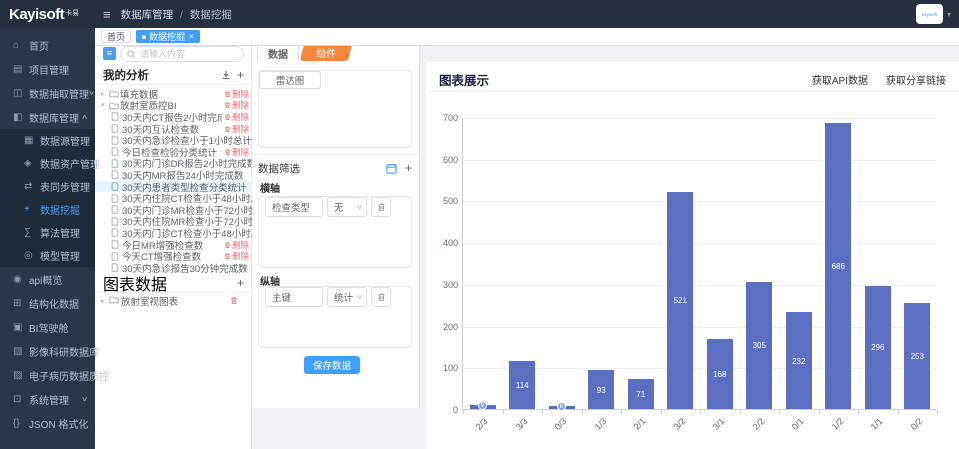  I want to click on hamburger-icon: ≡, so click(107, 14).